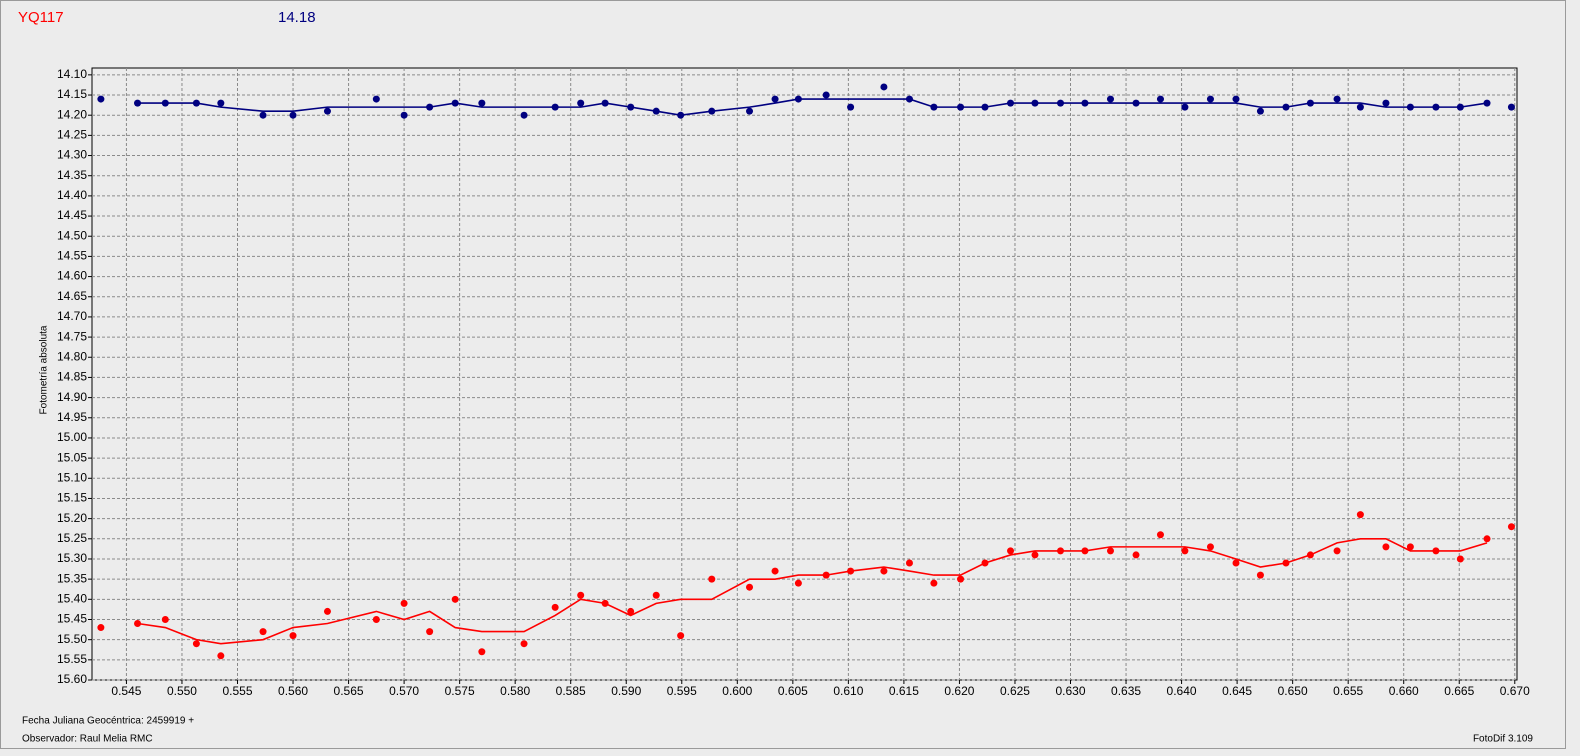  Describe the element at coordinates (182, 691) in the screenshot. I see `x-tick-label: 0.550` at that location.